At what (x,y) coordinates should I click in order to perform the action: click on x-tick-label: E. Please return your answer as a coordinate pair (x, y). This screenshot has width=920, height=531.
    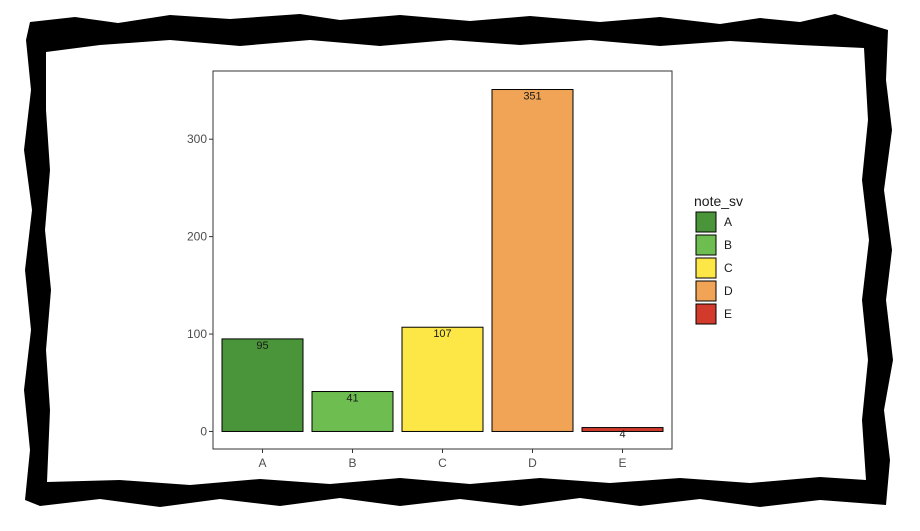
    Looking at the image, I should click on (622, 463).